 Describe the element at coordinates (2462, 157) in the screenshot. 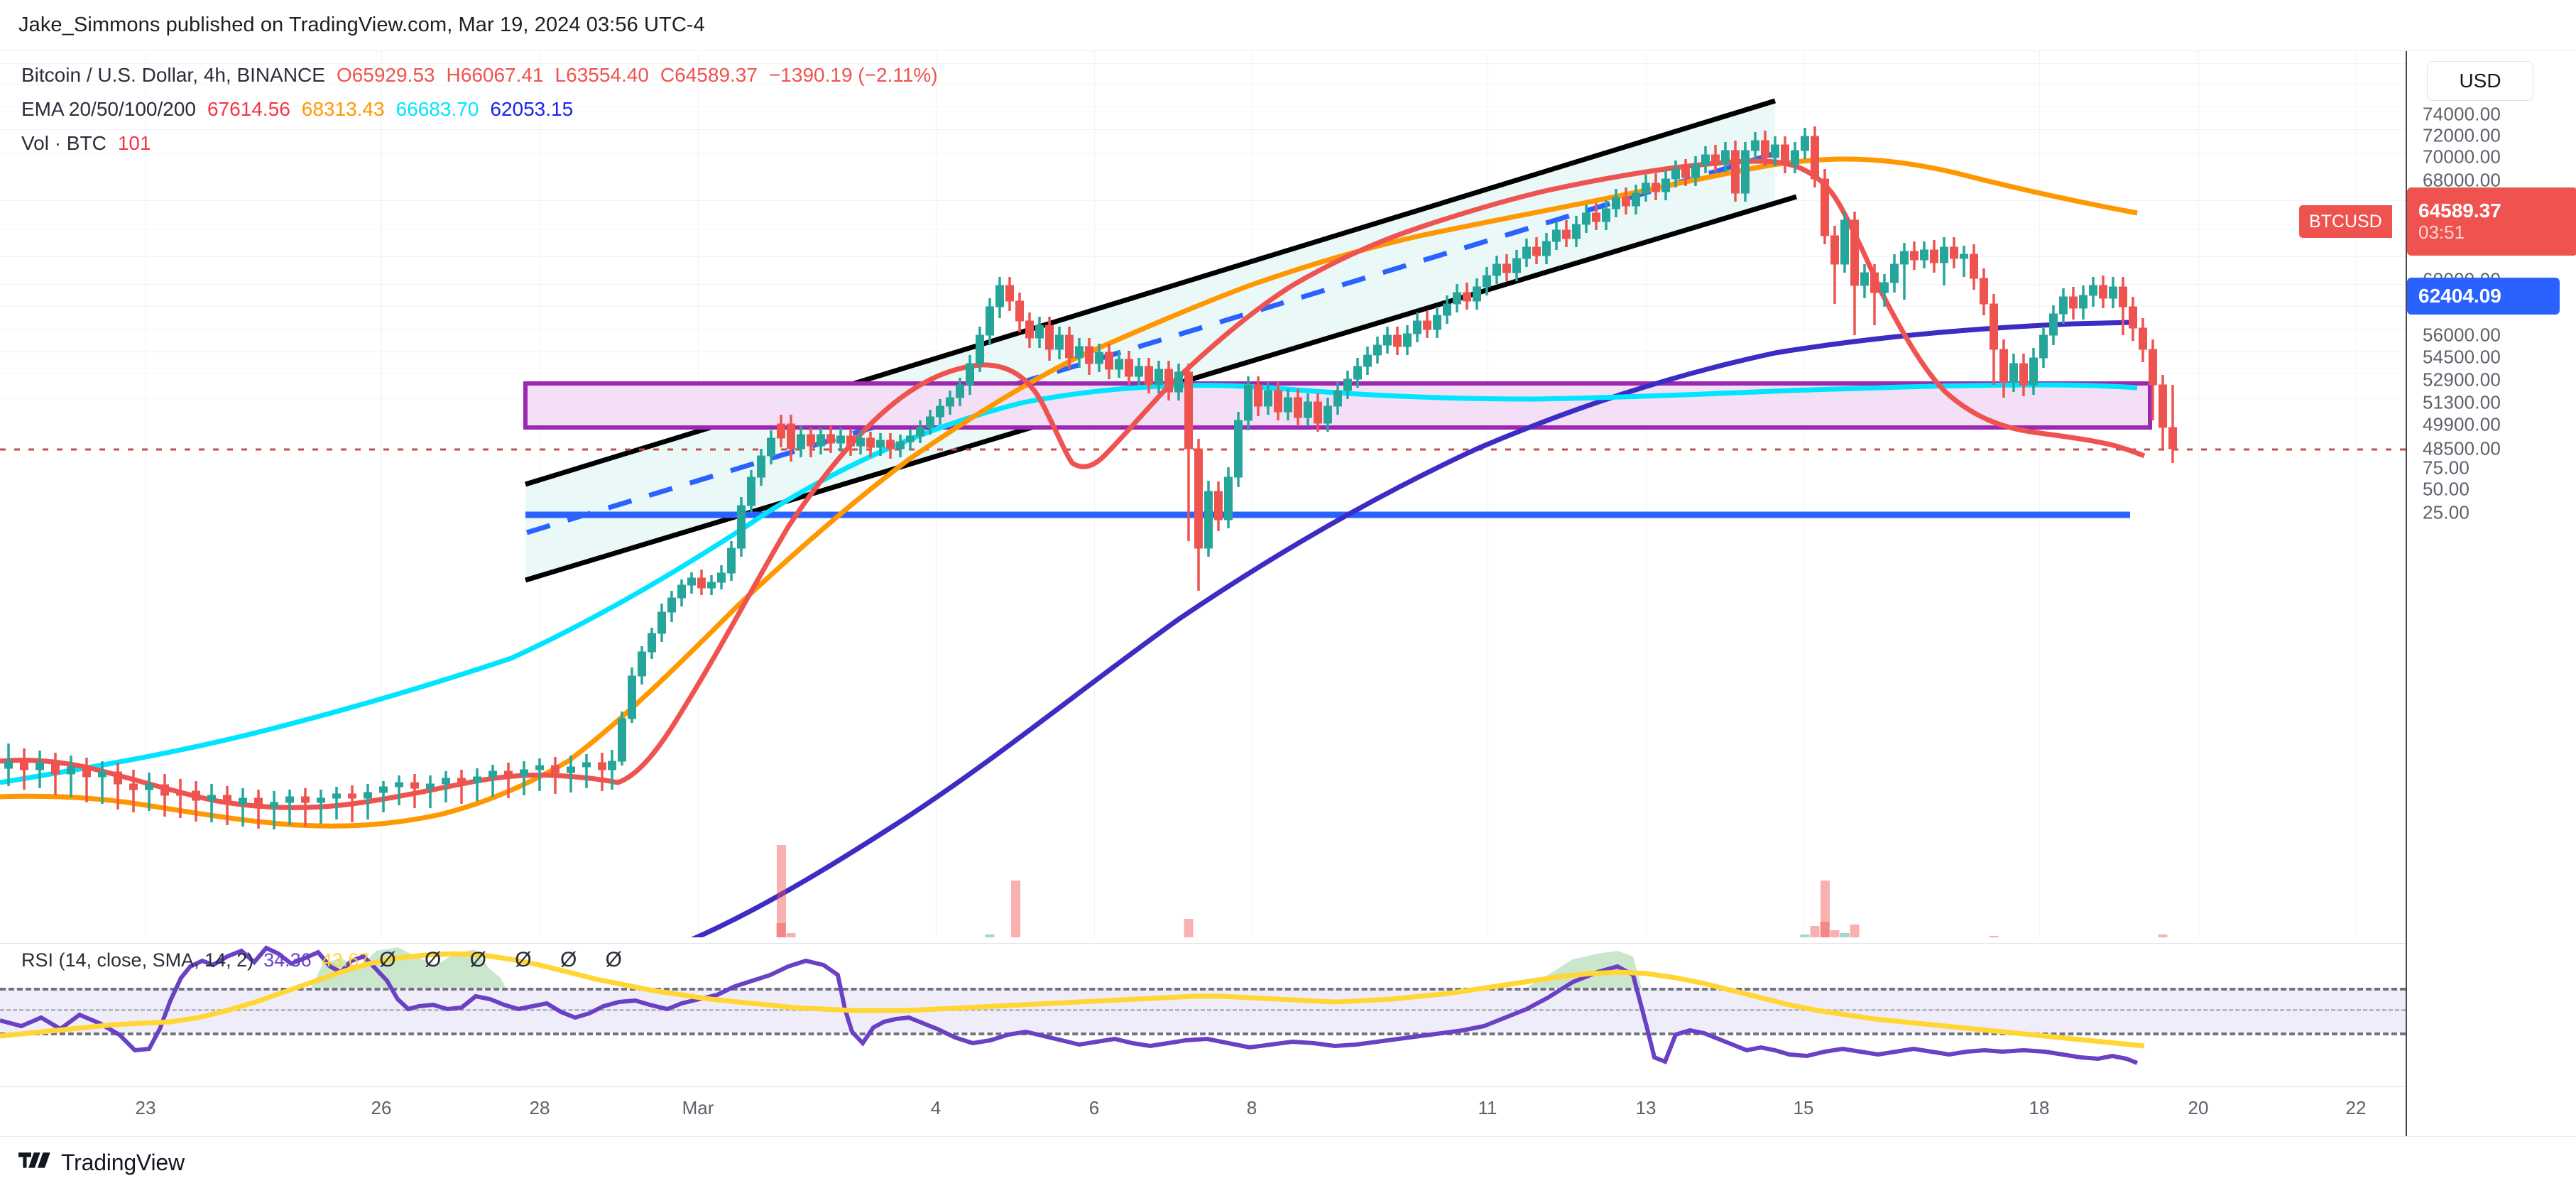

I see `axis-label: 70000.00` at that location.